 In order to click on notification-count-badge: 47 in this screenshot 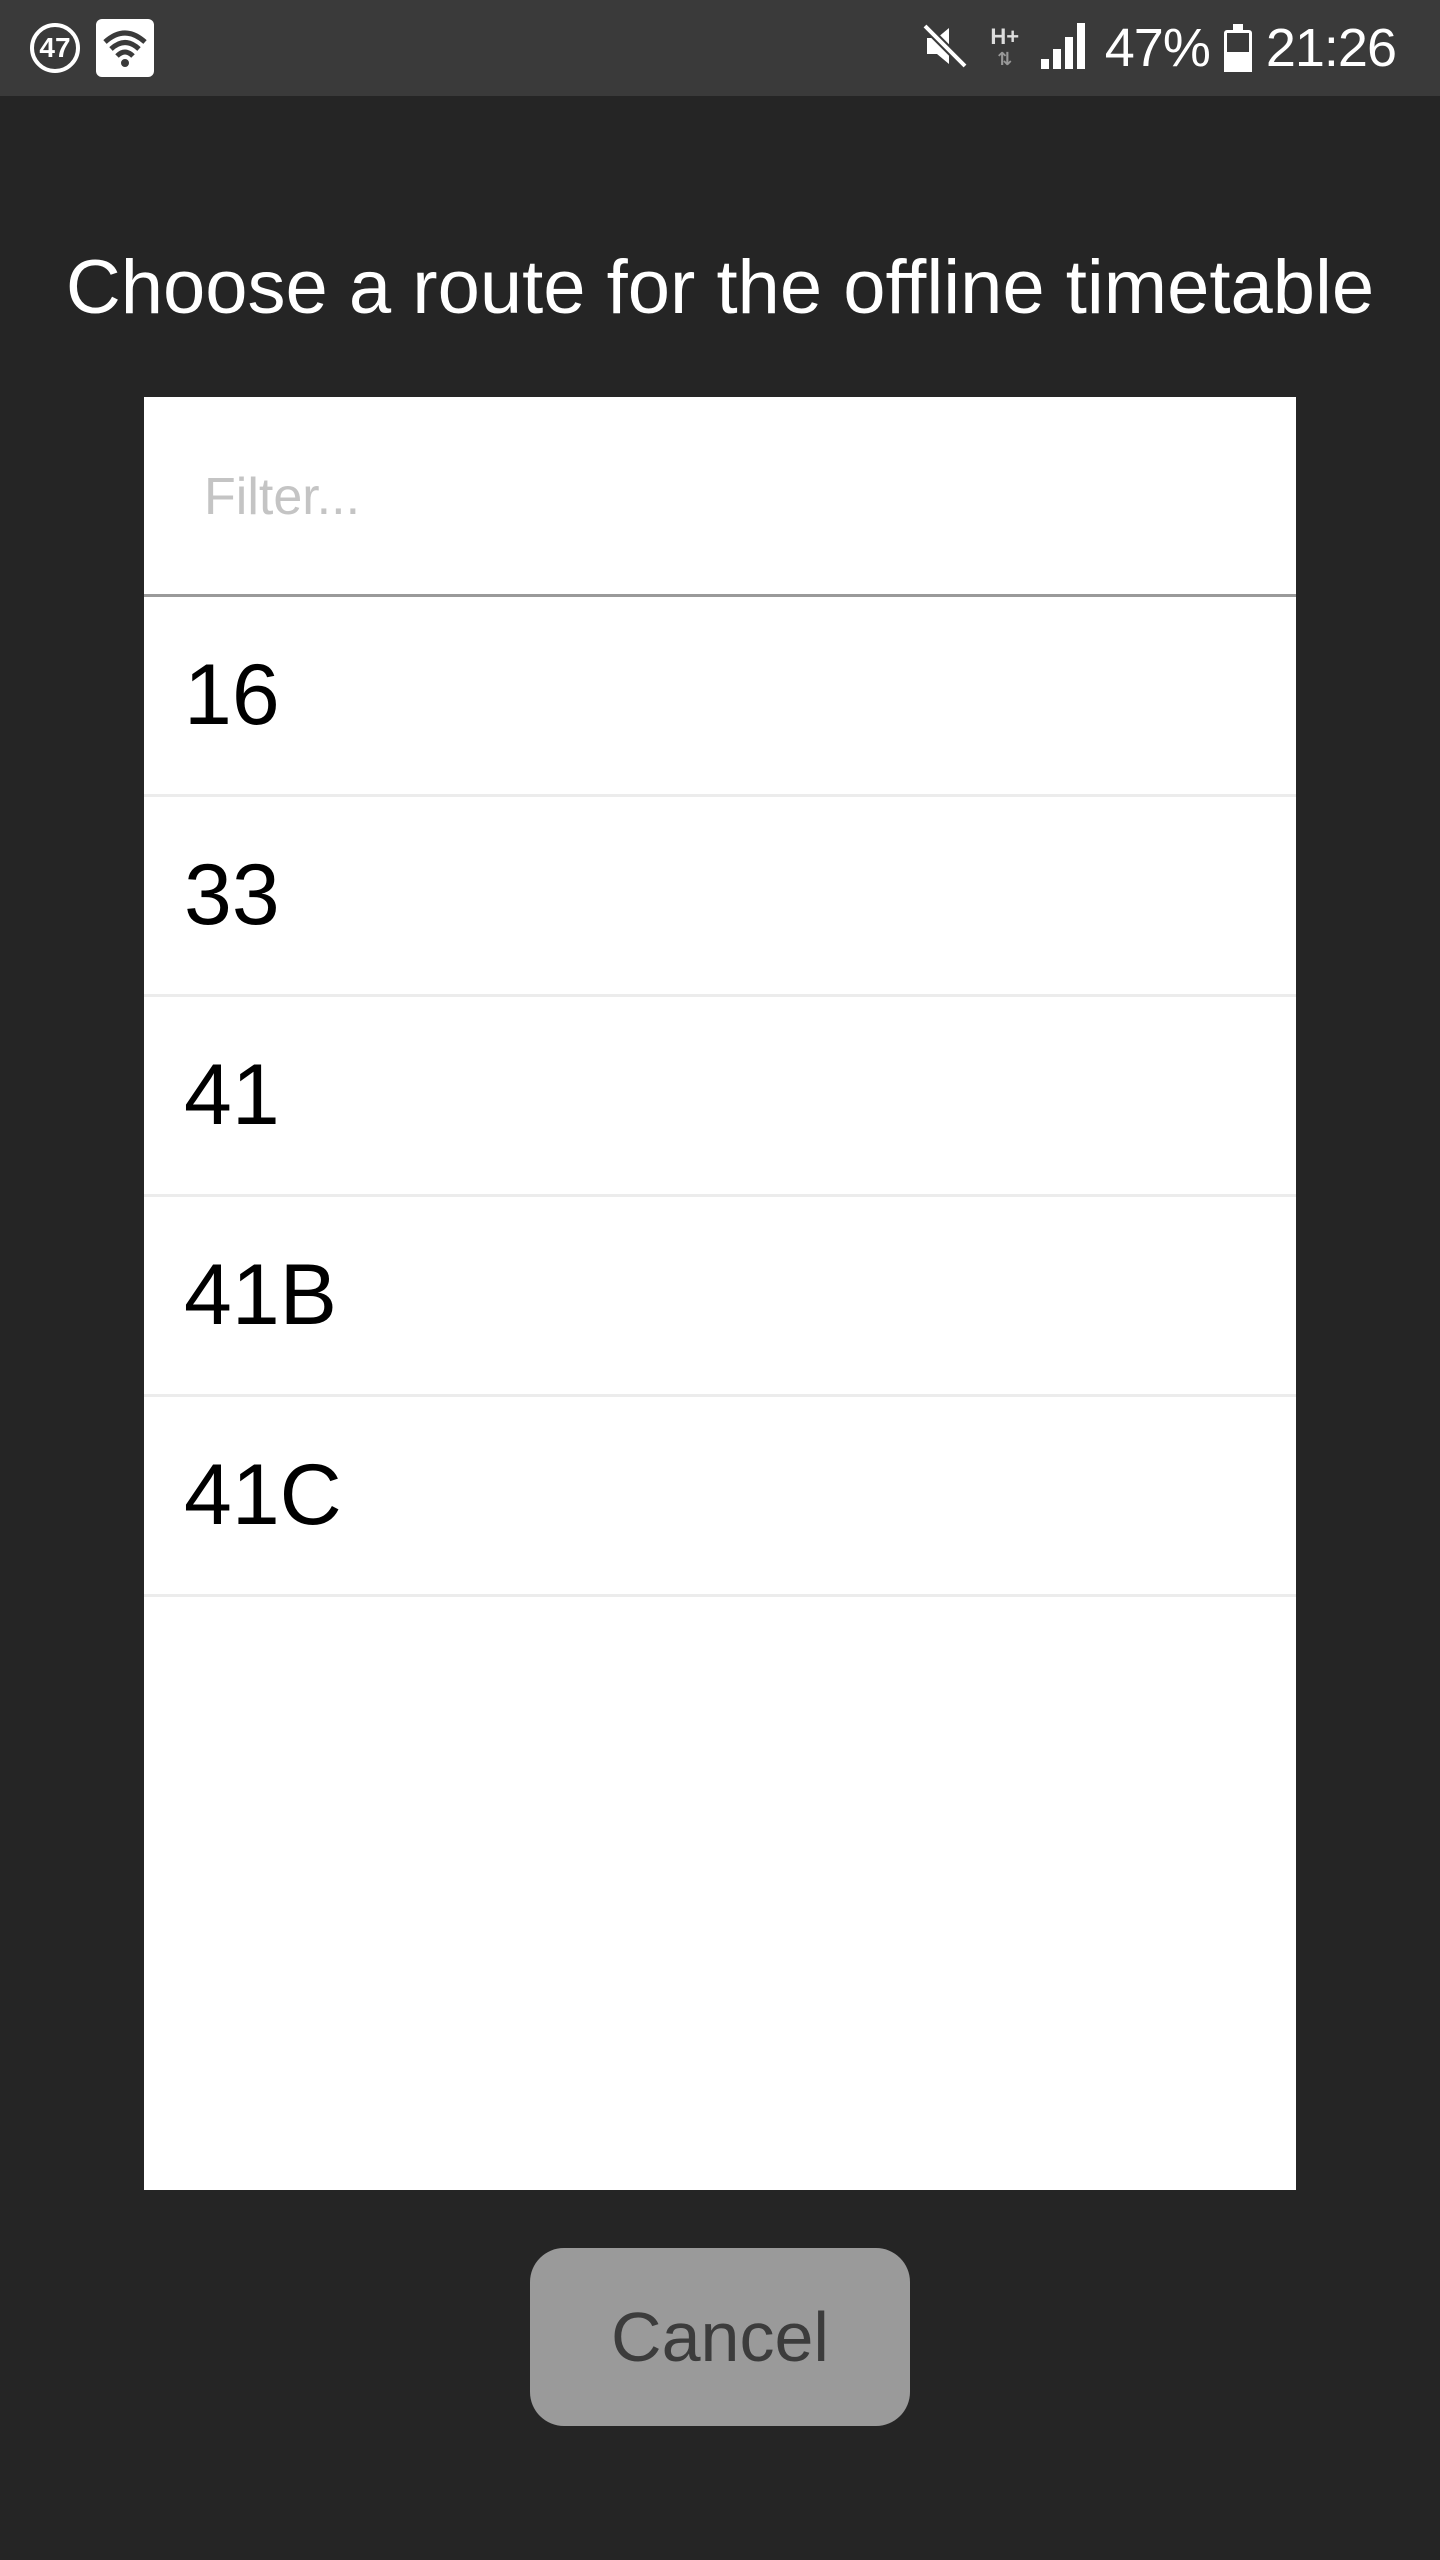, I will do `click(55, 48)`.